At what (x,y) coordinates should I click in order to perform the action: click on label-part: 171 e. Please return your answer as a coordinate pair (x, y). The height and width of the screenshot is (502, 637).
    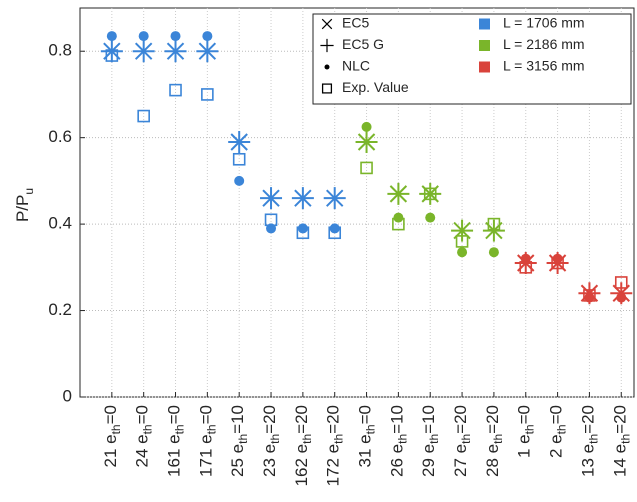
    Looking at the image, I should click on (206, 455).